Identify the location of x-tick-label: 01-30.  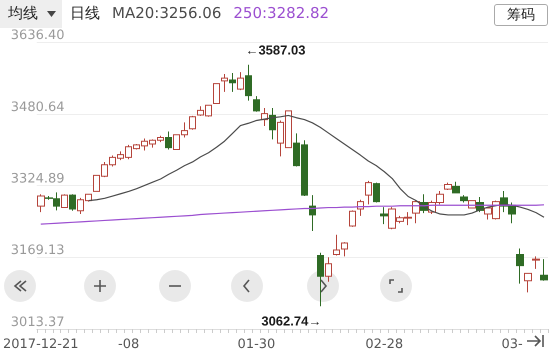
(257, 344).